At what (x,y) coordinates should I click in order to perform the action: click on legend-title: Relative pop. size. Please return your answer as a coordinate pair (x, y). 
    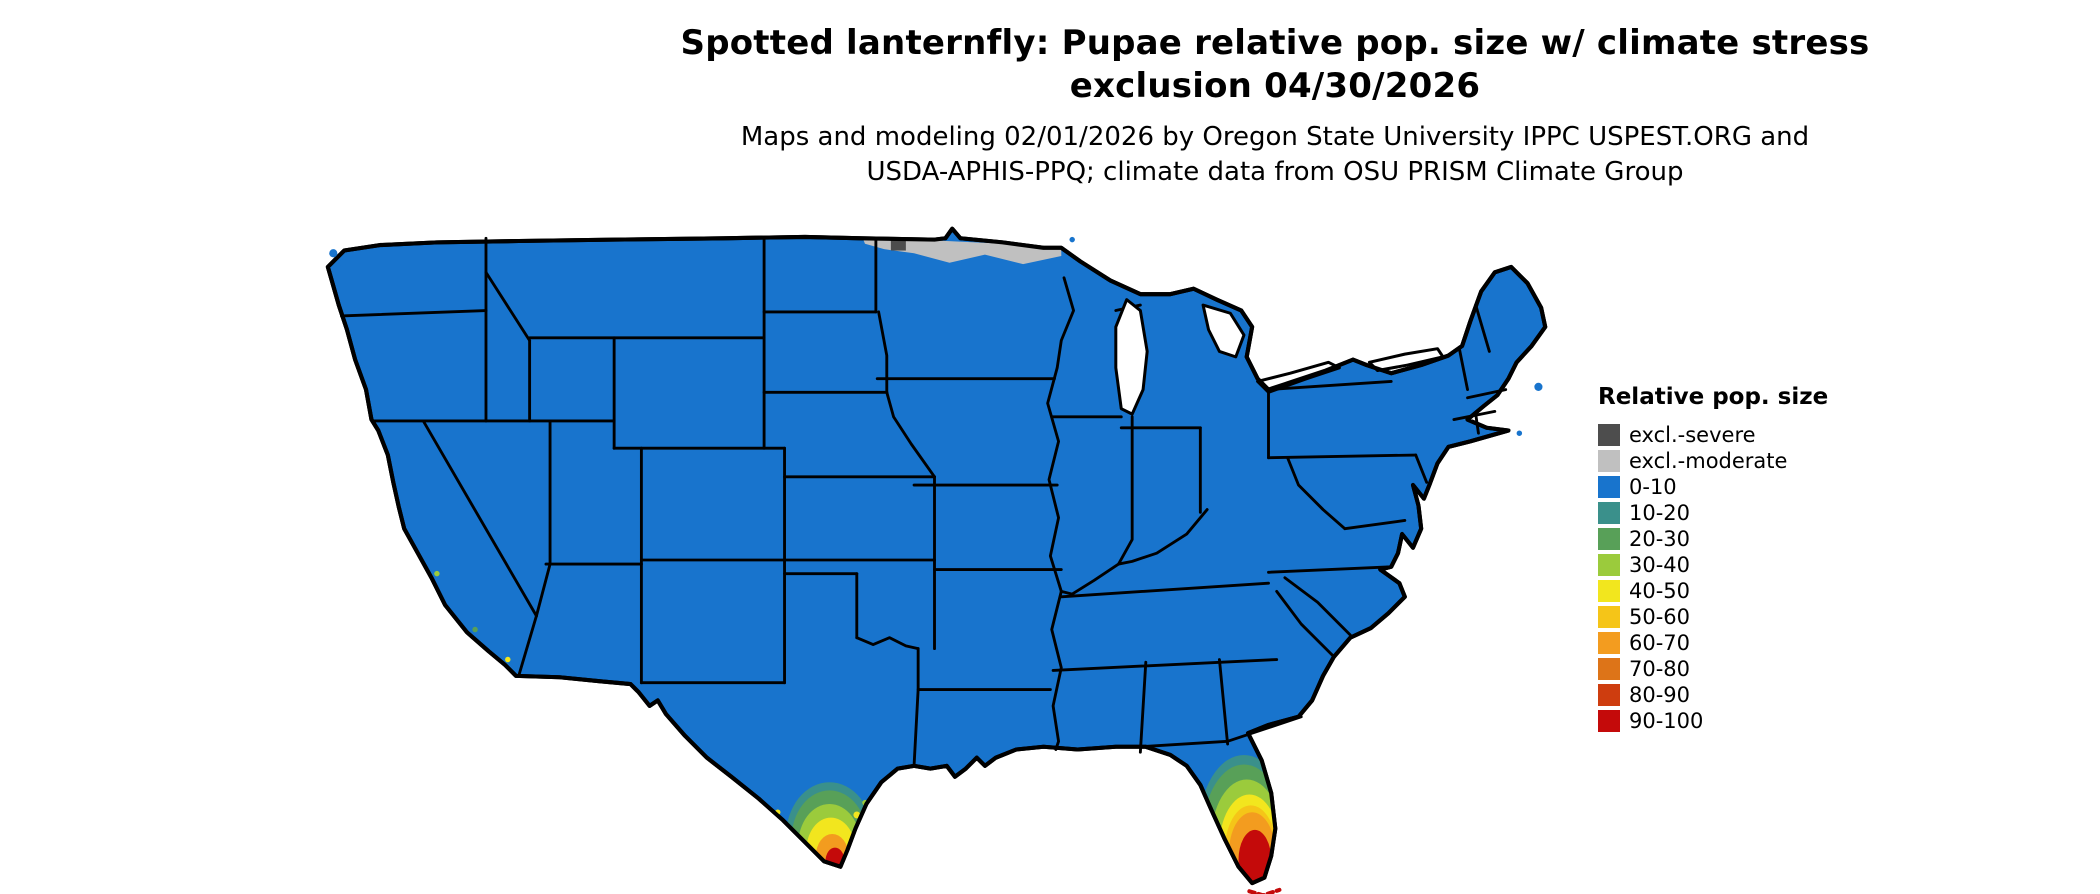
    Looking at the image, I should click on (1713, 397).